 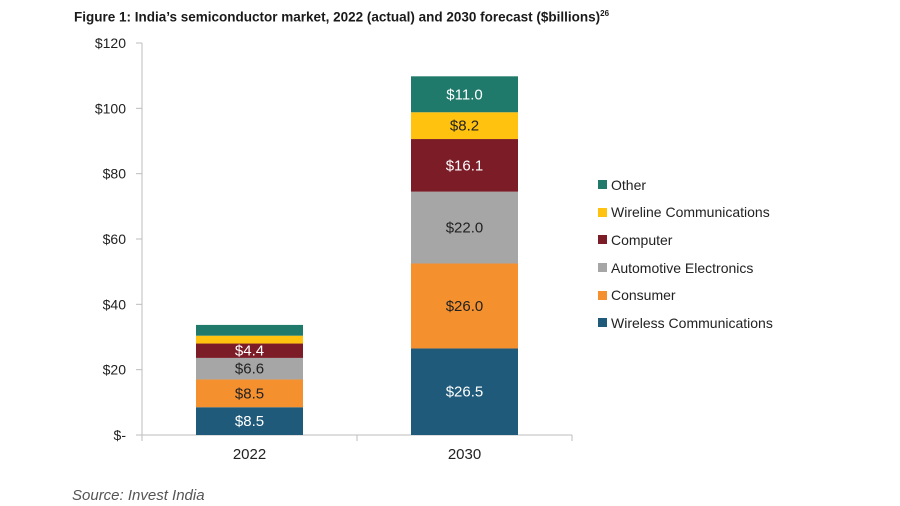 I want to click on x-tick-label: 2030, so click(x=464, y=454).